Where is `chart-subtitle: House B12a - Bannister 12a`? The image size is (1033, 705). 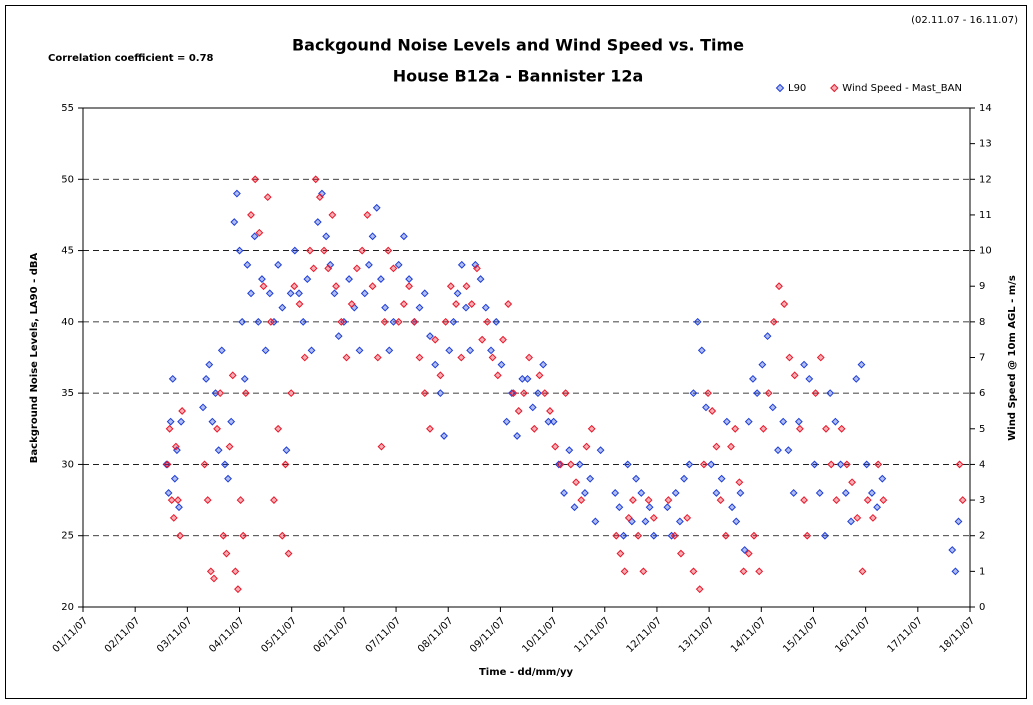 chart-subtitle: House B12a - Bannister 12a is located at coordinates (518, 76).